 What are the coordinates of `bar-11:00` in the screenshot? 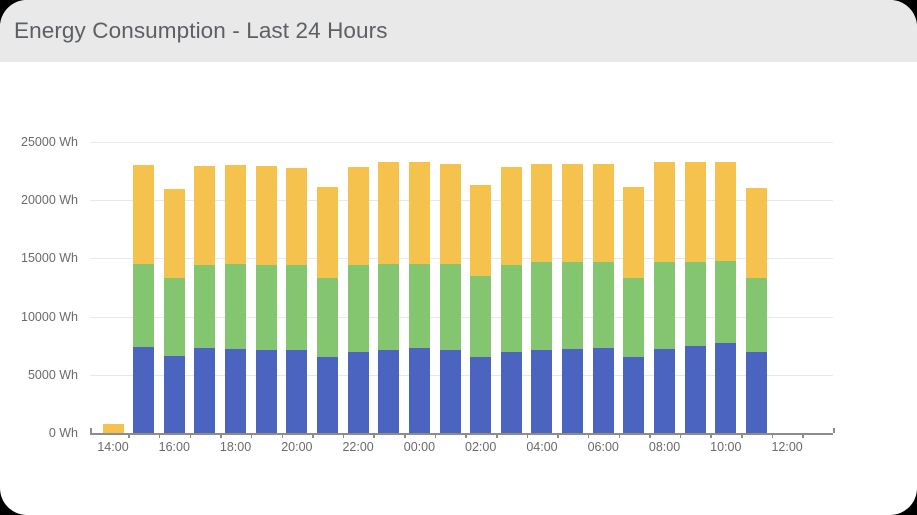 It's located at (756, 310).